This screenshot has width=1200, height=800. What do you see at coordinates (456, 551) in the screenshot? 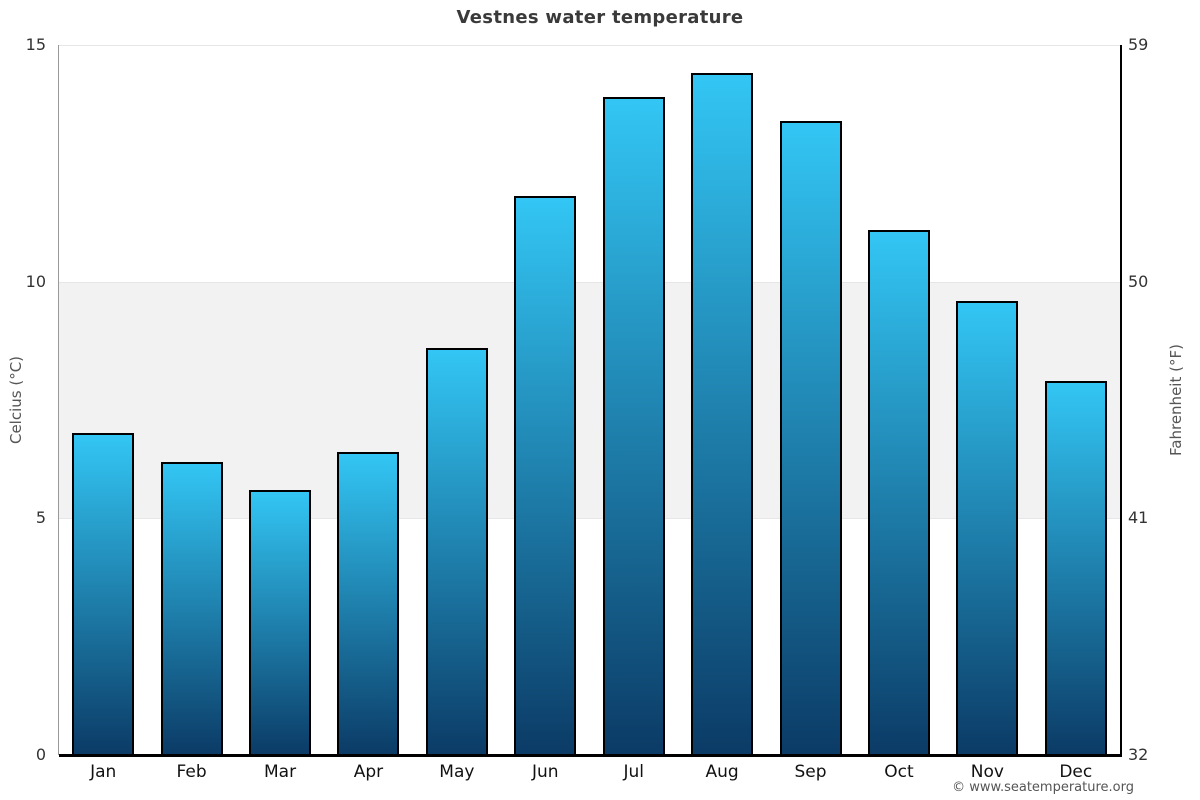
I see `bar-may` at bounding box center [456, 551].